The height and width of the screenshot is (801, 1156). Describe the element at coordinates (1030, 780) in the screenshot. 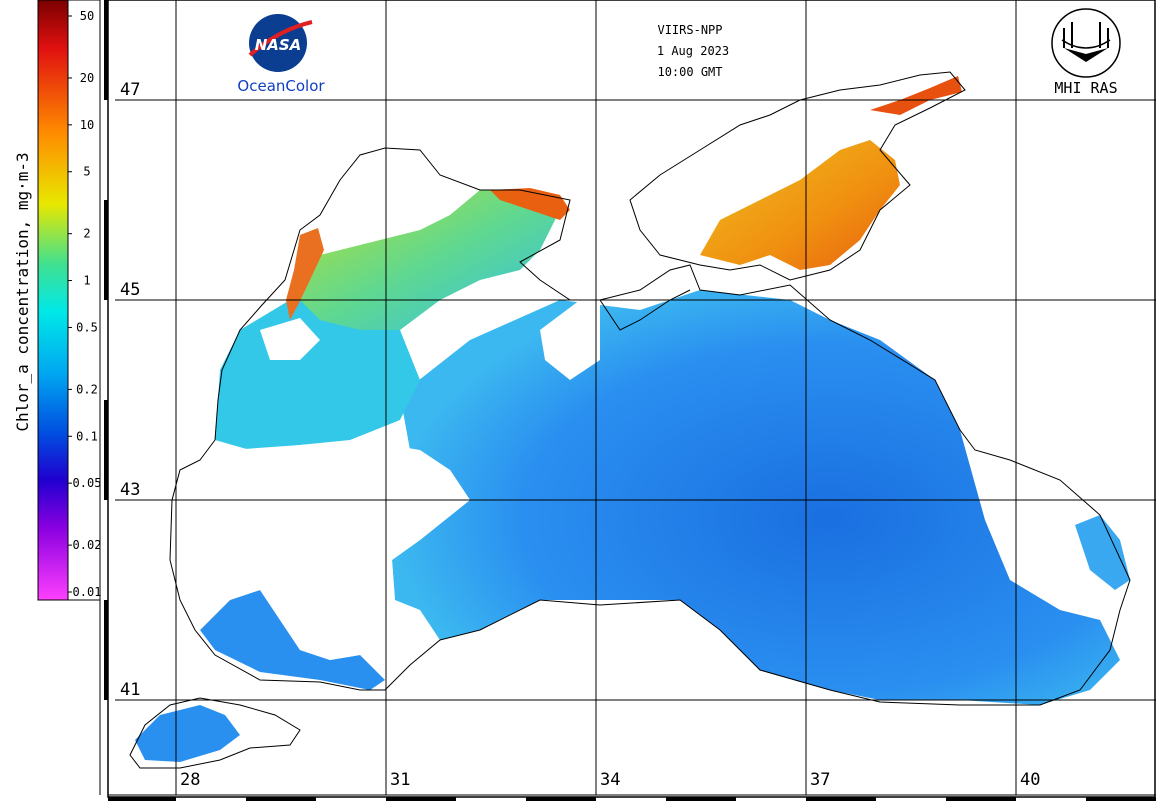

I see `lon-label-40: 40` at that location.